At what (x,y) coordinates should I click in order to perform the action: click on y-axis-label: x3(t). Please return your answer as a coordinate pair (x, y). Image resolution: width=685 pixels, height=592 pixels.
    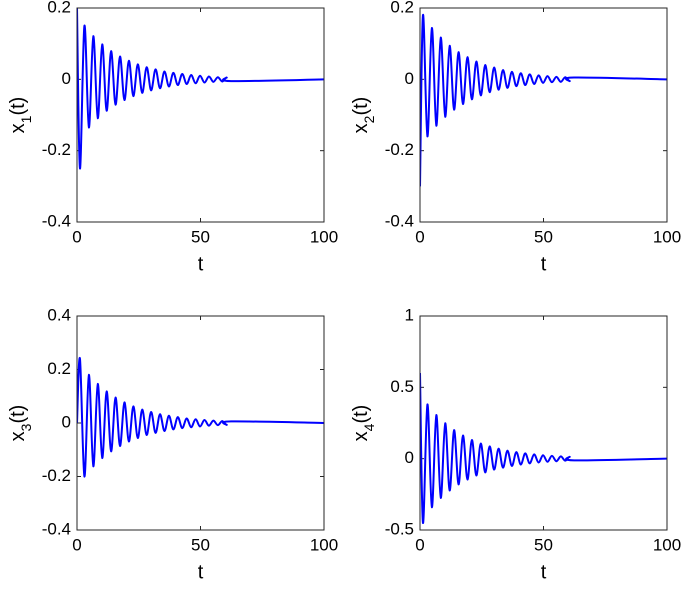
    Looking at the image, I should click on (20, 423).